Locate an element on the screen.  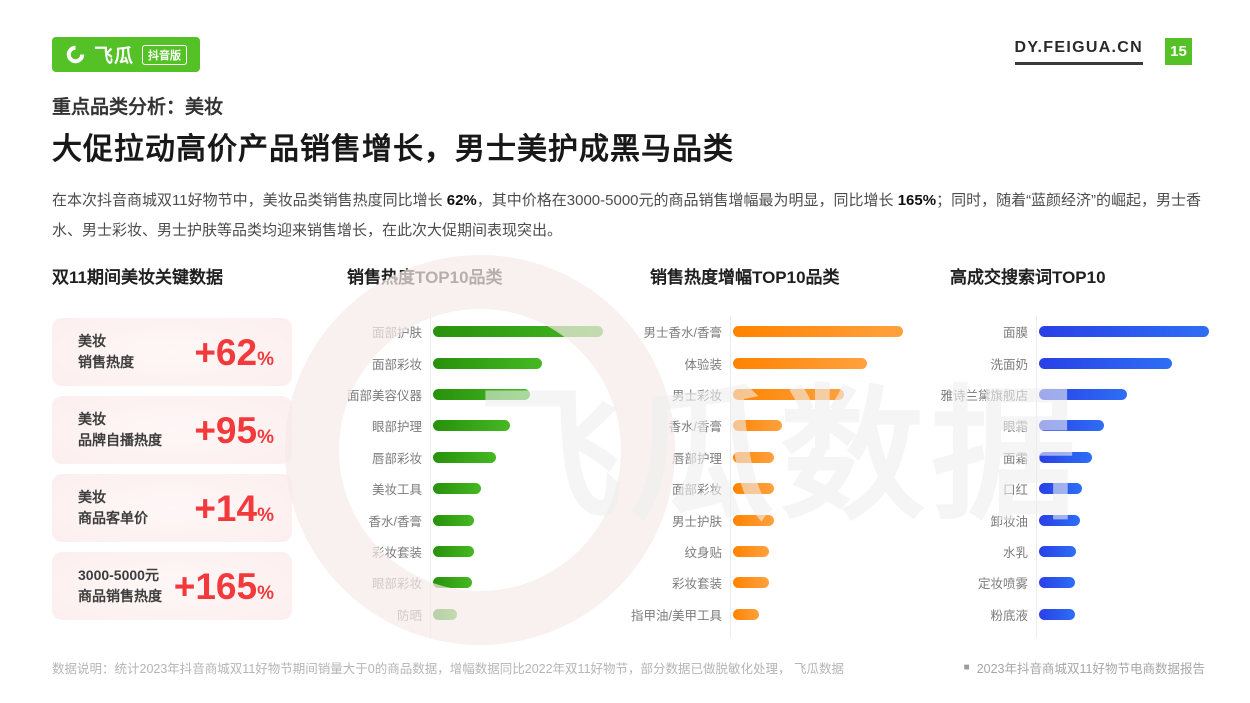
bar-row: 男士彩妆 is located at coordinates (785, 394).